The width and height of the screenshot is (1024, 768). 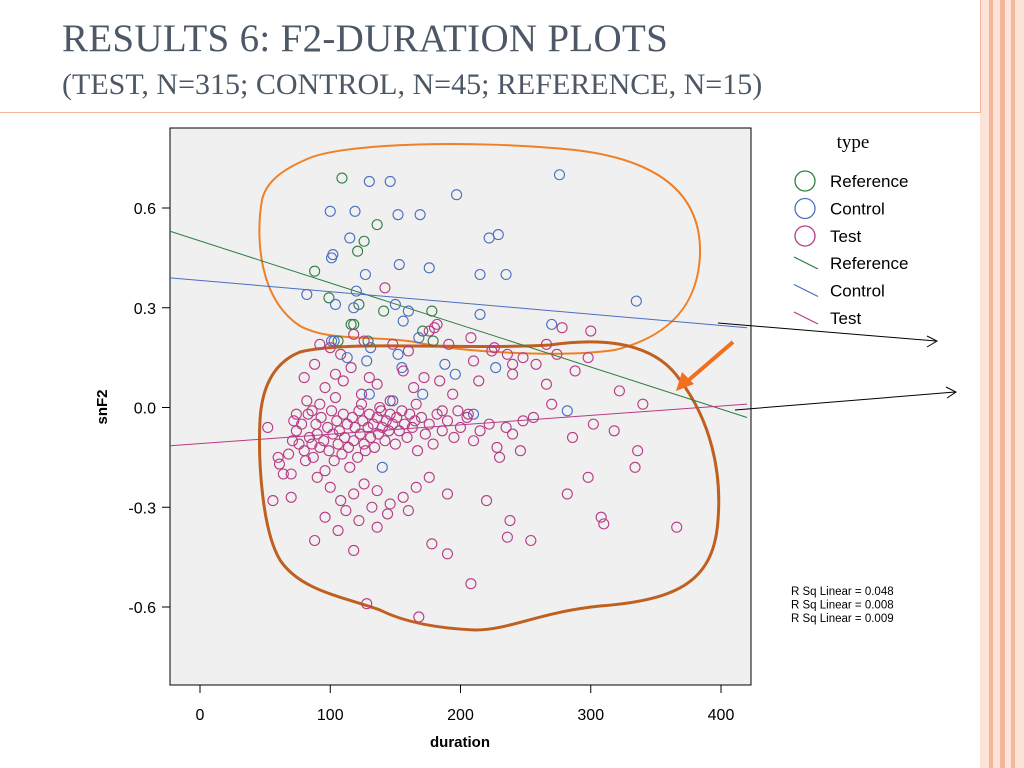 What do you see at coordinates (845, 236) in the screenshot?
I see `legend-label: Test` at bounding box center [845, 236].